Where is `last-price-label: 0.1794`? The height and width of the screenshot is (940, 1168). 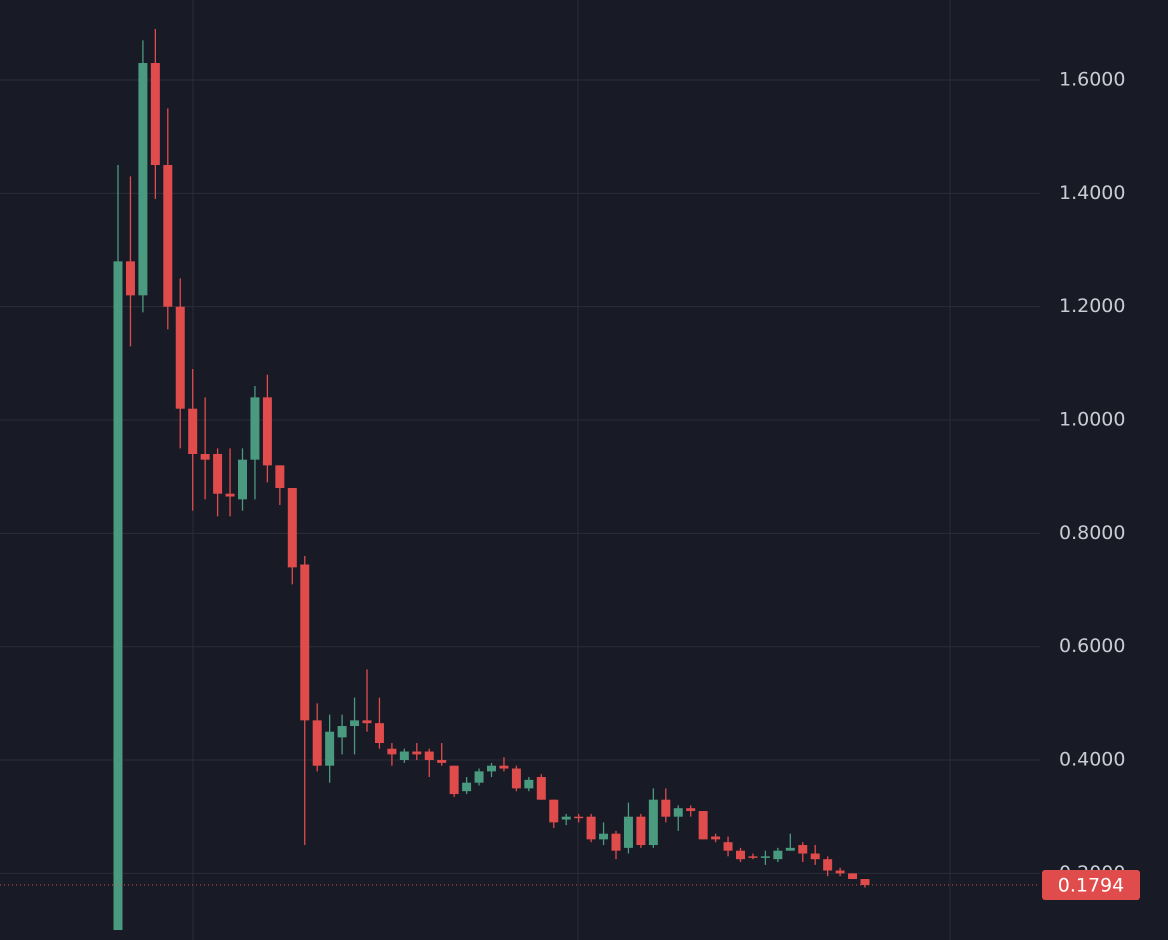 last-price-label: 0.1794 is located at coordinates (1091, 886).